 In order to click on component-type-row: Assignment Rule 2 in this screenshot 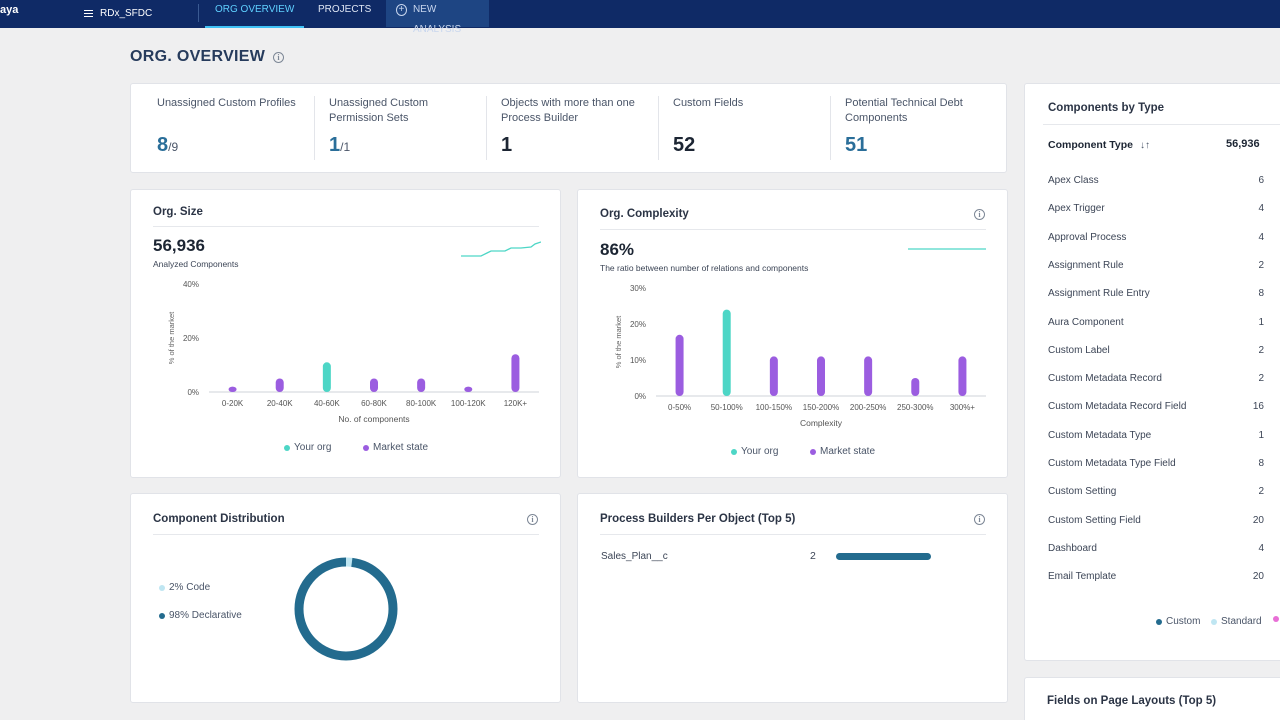, I will do `click(1156, 265)`.